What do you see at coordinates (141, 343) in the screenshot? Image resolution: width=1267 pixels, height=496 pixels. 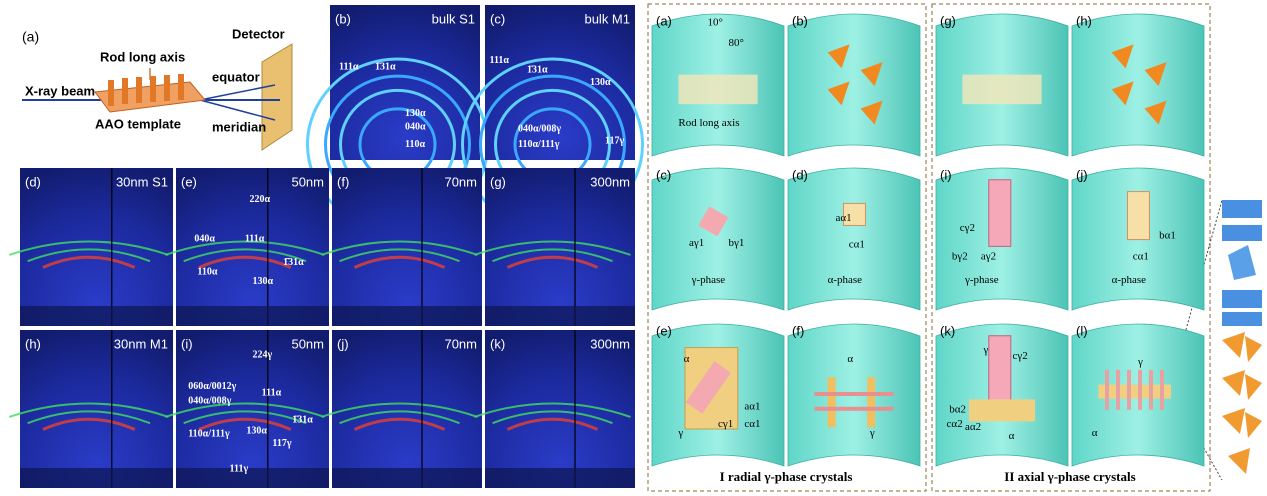 I see `panel-title: 30nm M1` at bounding box center [141, 343].